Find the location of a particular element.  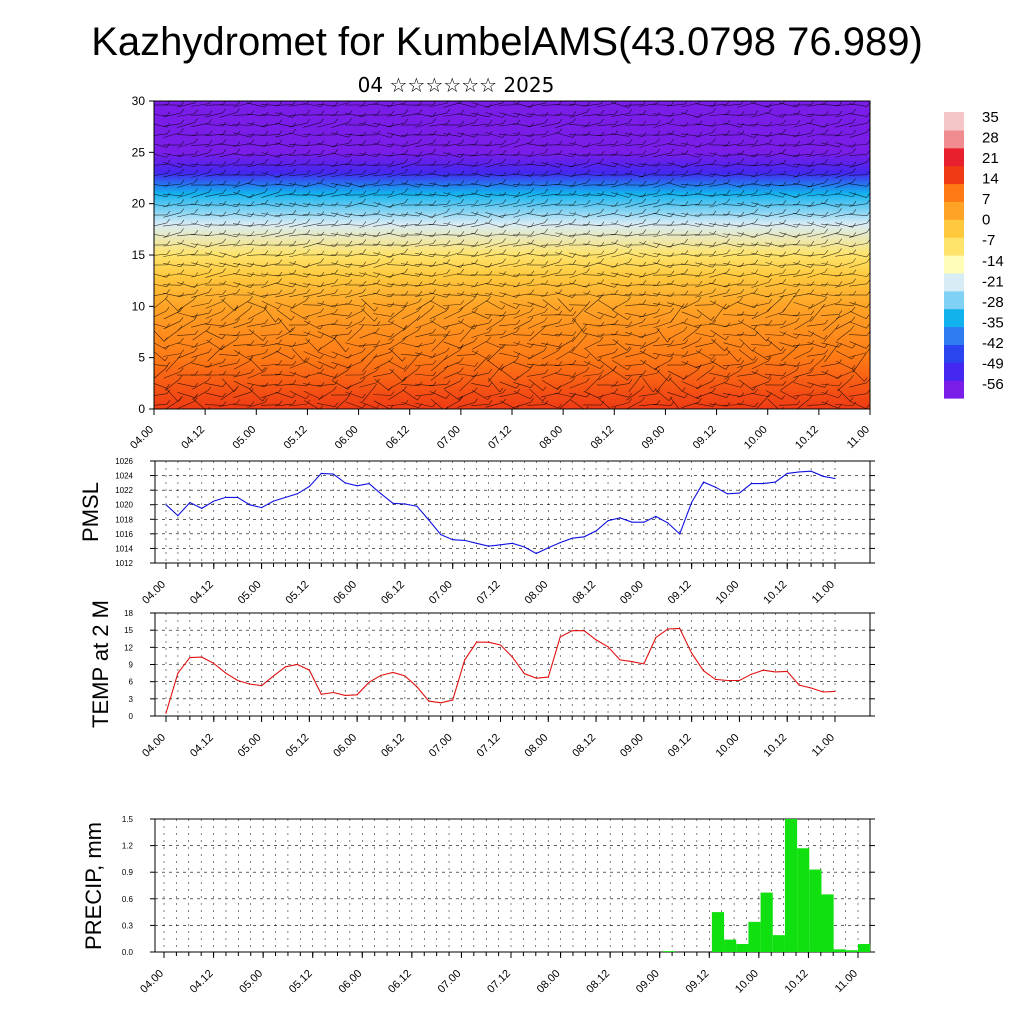

precip-bar is located at coordinates (839, 950).